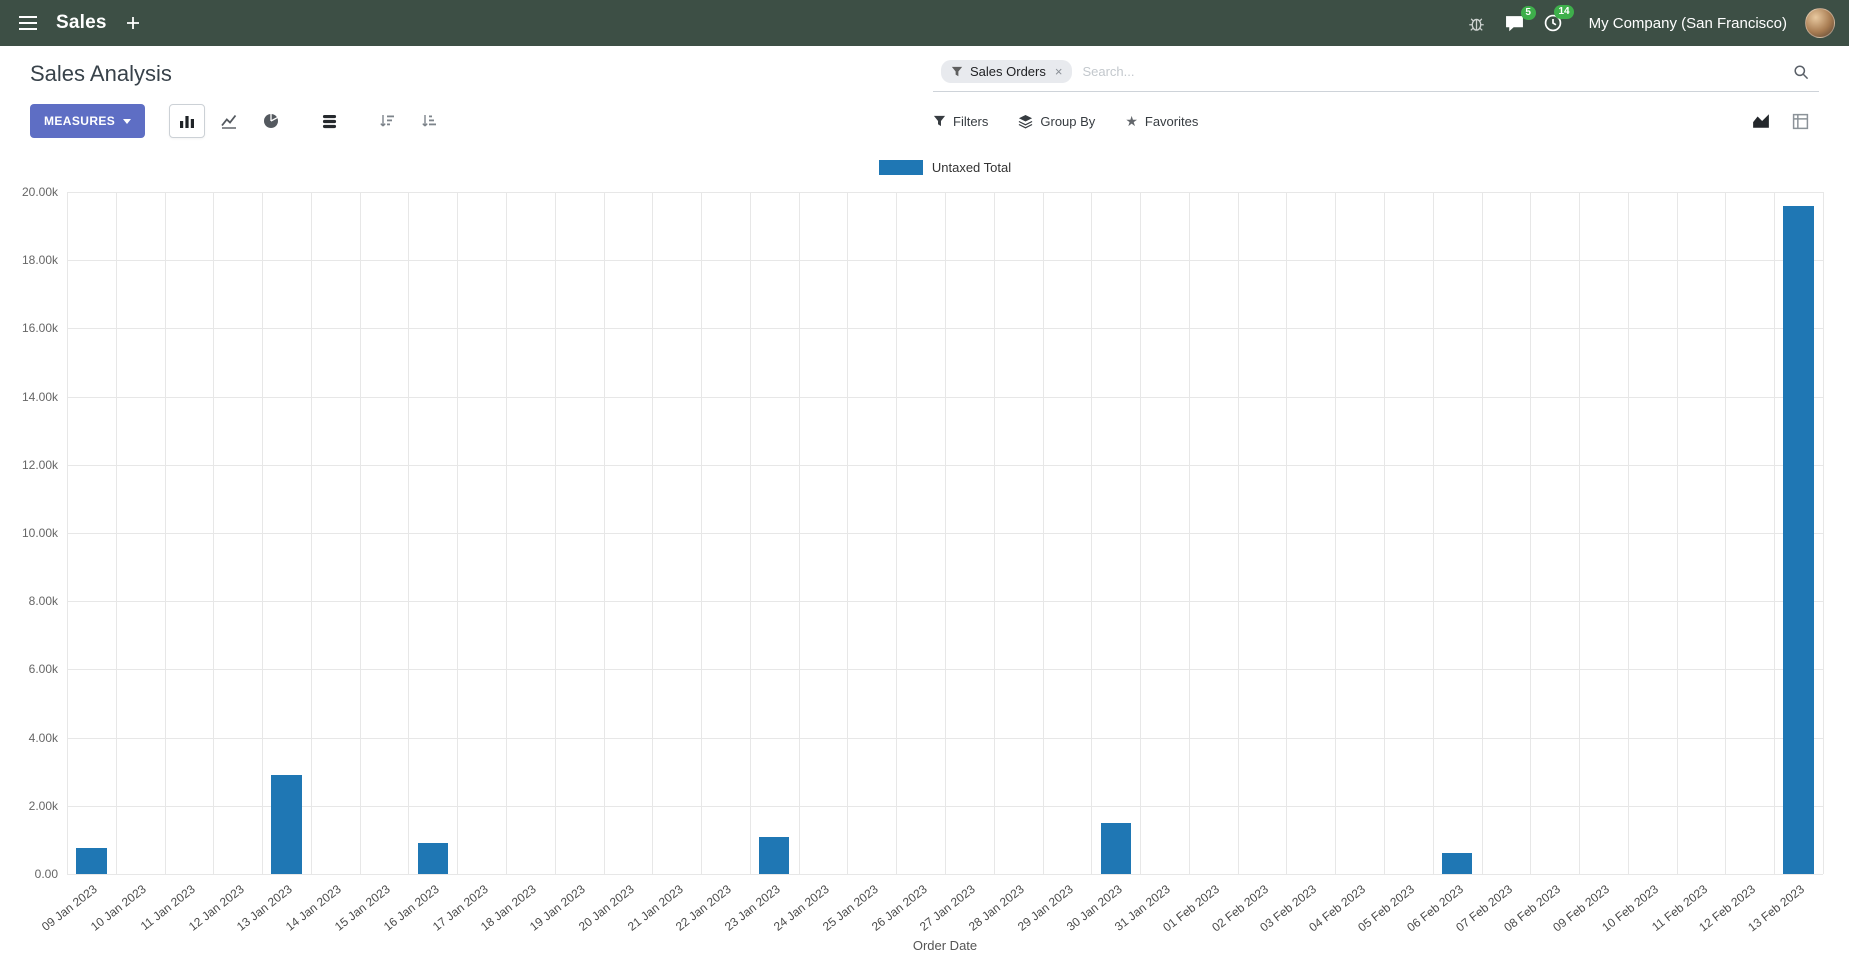  Describe the element at coordinates (43, 737) in the screenshot. I see `y-tick-label: 4.00k` at that location.